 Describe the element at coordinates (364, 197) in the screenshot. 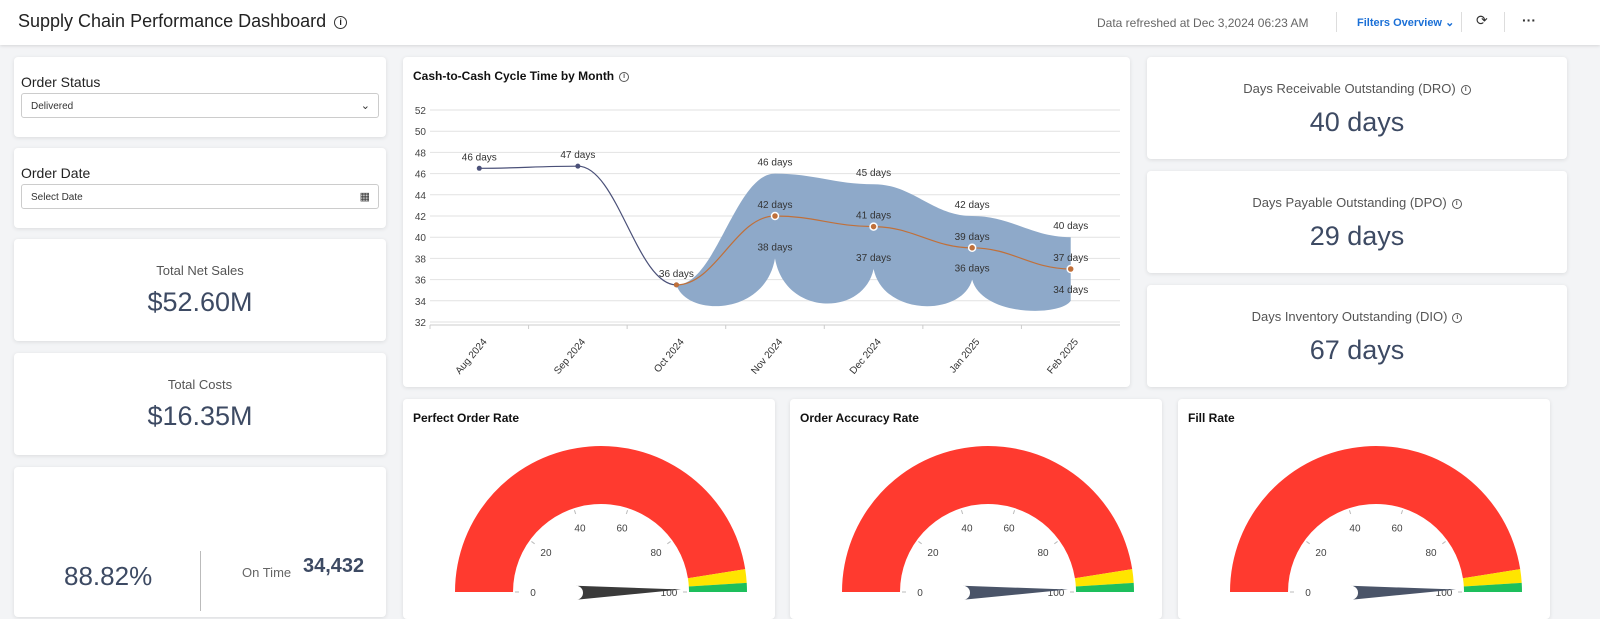

I see `calendar-icon: ▦` at that location.